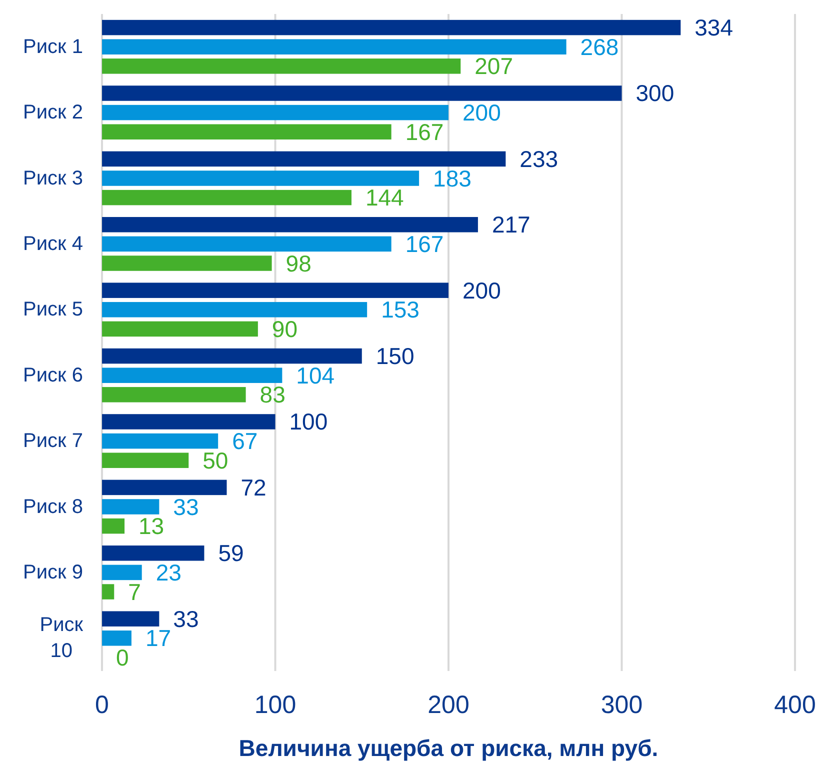 This screenshot has width=822, height=763. I want to click on data-label: 0, so click(122, 657).